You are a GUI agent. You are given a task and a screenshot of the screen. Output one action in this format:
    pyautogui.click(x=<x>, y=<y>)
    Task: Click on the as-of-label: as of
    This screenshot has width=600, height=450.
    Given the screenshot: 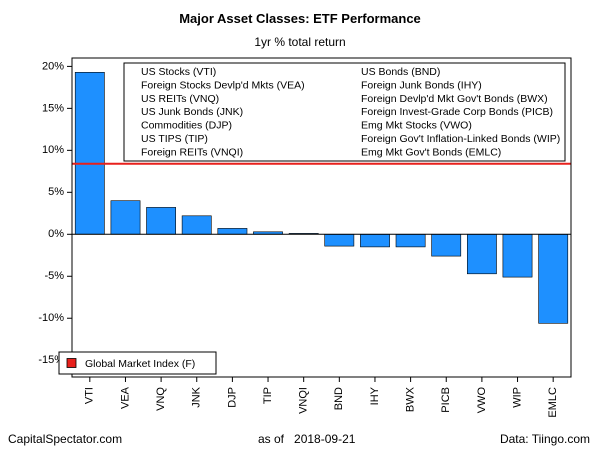 What is the action you would take?
    pyautogui.click(x=271, y=439)
    